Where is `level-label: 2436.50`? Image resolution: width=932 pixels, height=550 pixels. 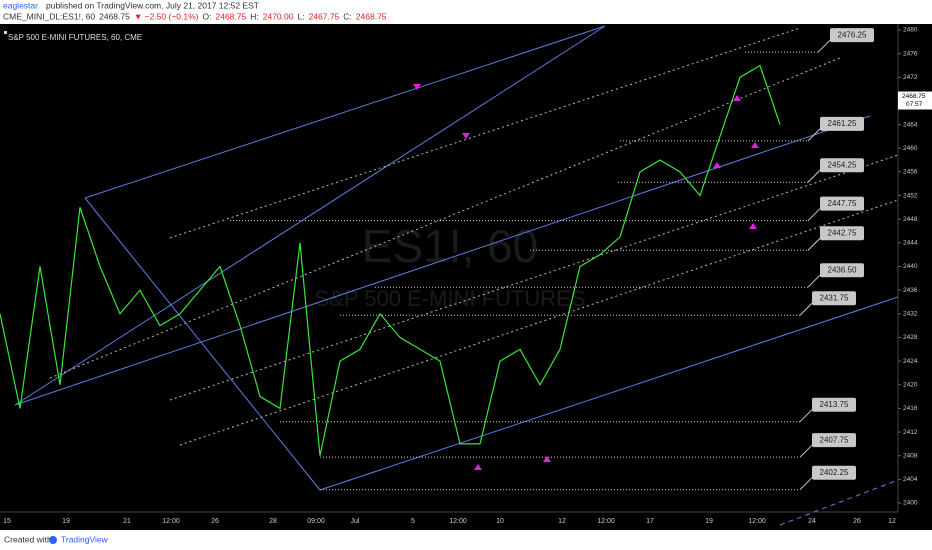 level-label: 2436.50 is located at coordinates (842, 269).